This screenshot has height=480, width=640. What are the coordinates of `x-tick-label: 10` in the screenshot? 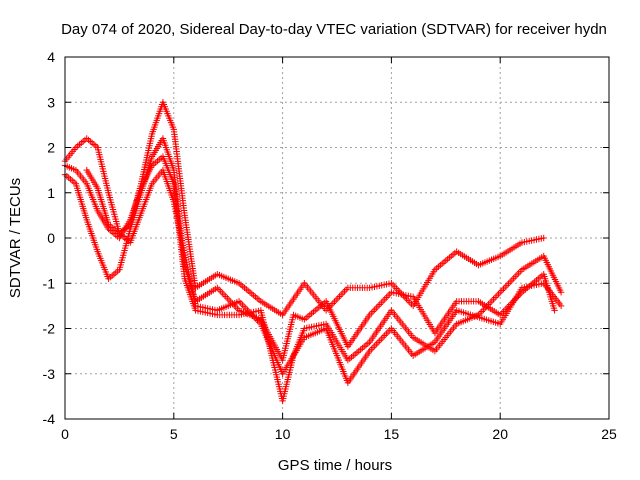 It's located at (283, 434).